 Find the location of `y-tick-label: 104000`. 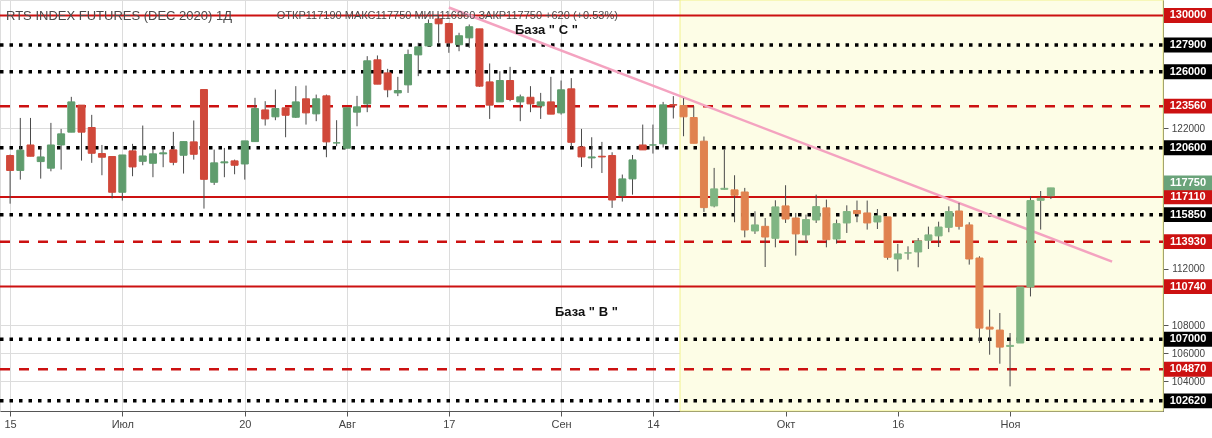

y-tick-label: 104000 is located at coordinates (1188, 381).